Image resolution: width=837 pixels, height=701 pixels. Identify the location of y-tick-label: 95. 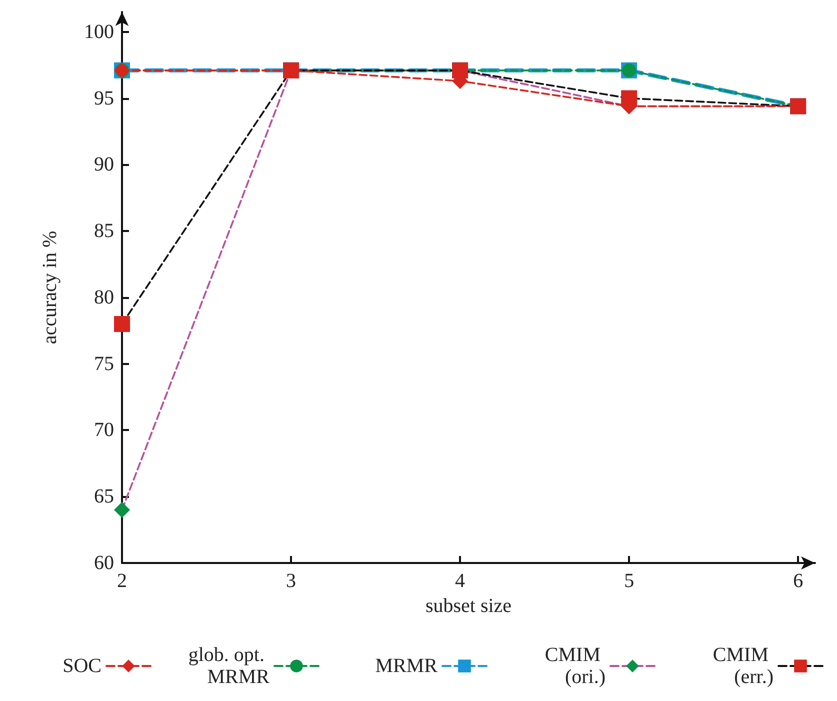
(104, 98).